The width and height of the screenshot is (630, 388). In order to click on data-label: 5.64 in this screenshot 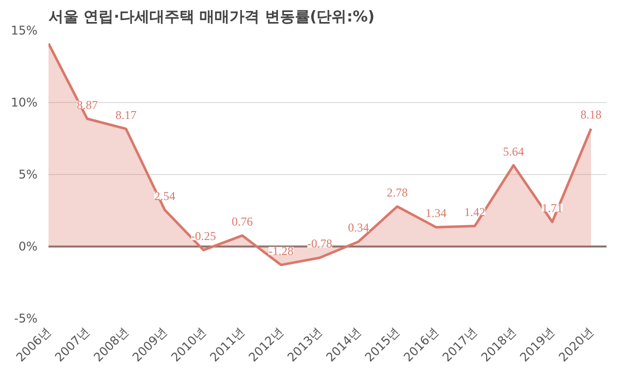, I will do `click(513, 151)`.